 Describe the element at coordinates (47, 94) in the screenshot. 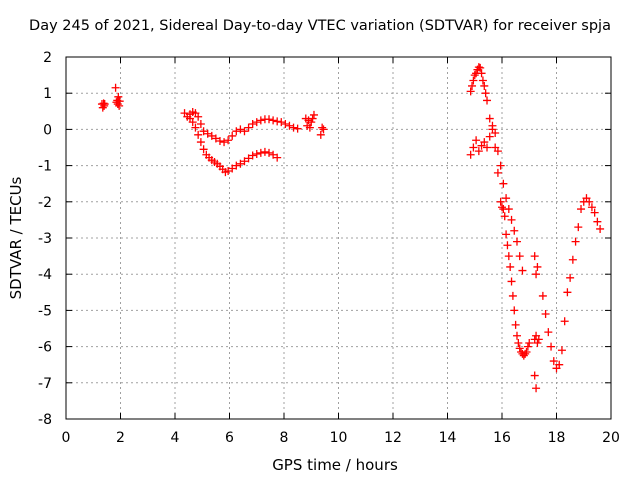

I see `y-tick-label: 1` at that location.